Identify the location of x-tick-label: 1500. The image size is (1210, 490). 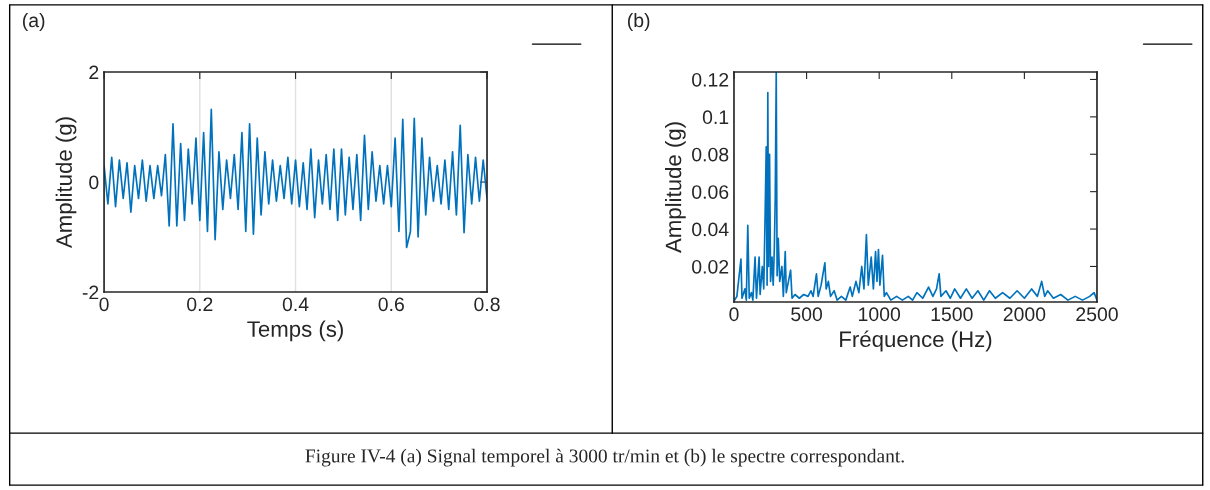
(952, 314).